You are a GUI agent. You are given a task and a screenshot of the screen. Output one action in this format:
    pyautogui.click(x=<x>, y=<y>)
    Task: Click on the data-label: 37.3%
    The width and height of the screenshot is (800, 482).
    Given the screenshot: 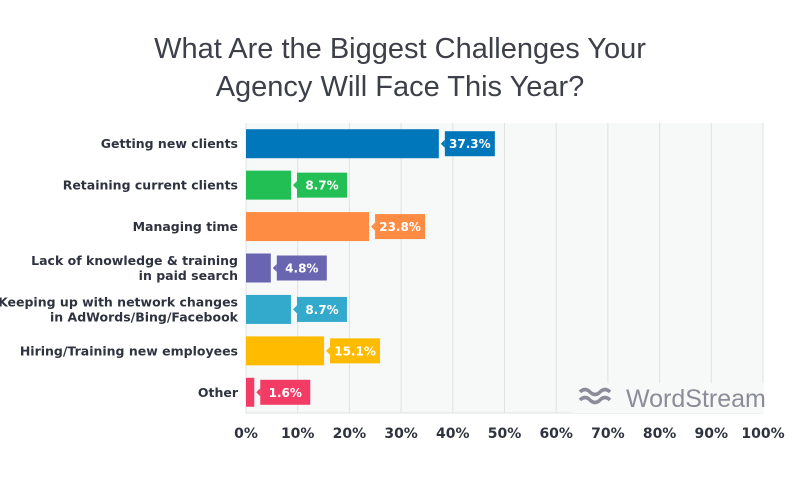 What is the action you would take?
    pyautogui.click(x=470, y=144)
    